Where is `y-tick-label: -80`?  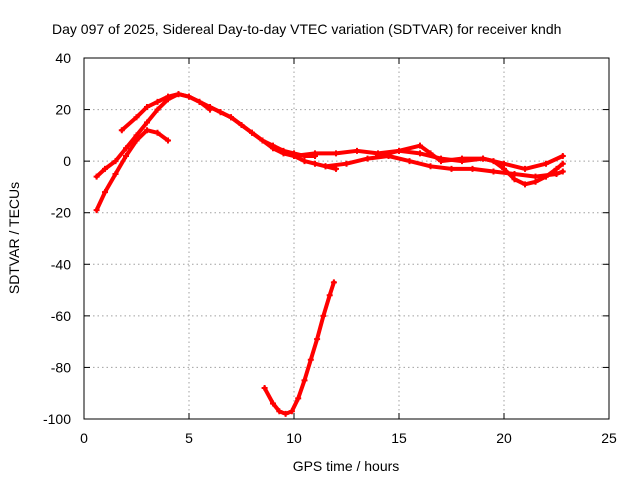 y-tick-label: -80 is located at coordinates (61, 367).